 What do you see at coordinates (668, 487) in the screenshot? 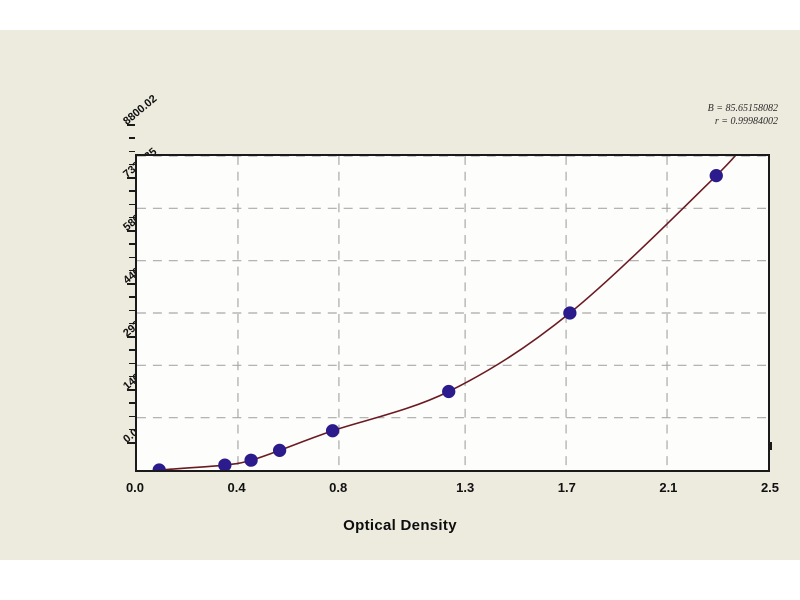
I see `x-tick-label: 2.1` at bounding box center [668, 487].